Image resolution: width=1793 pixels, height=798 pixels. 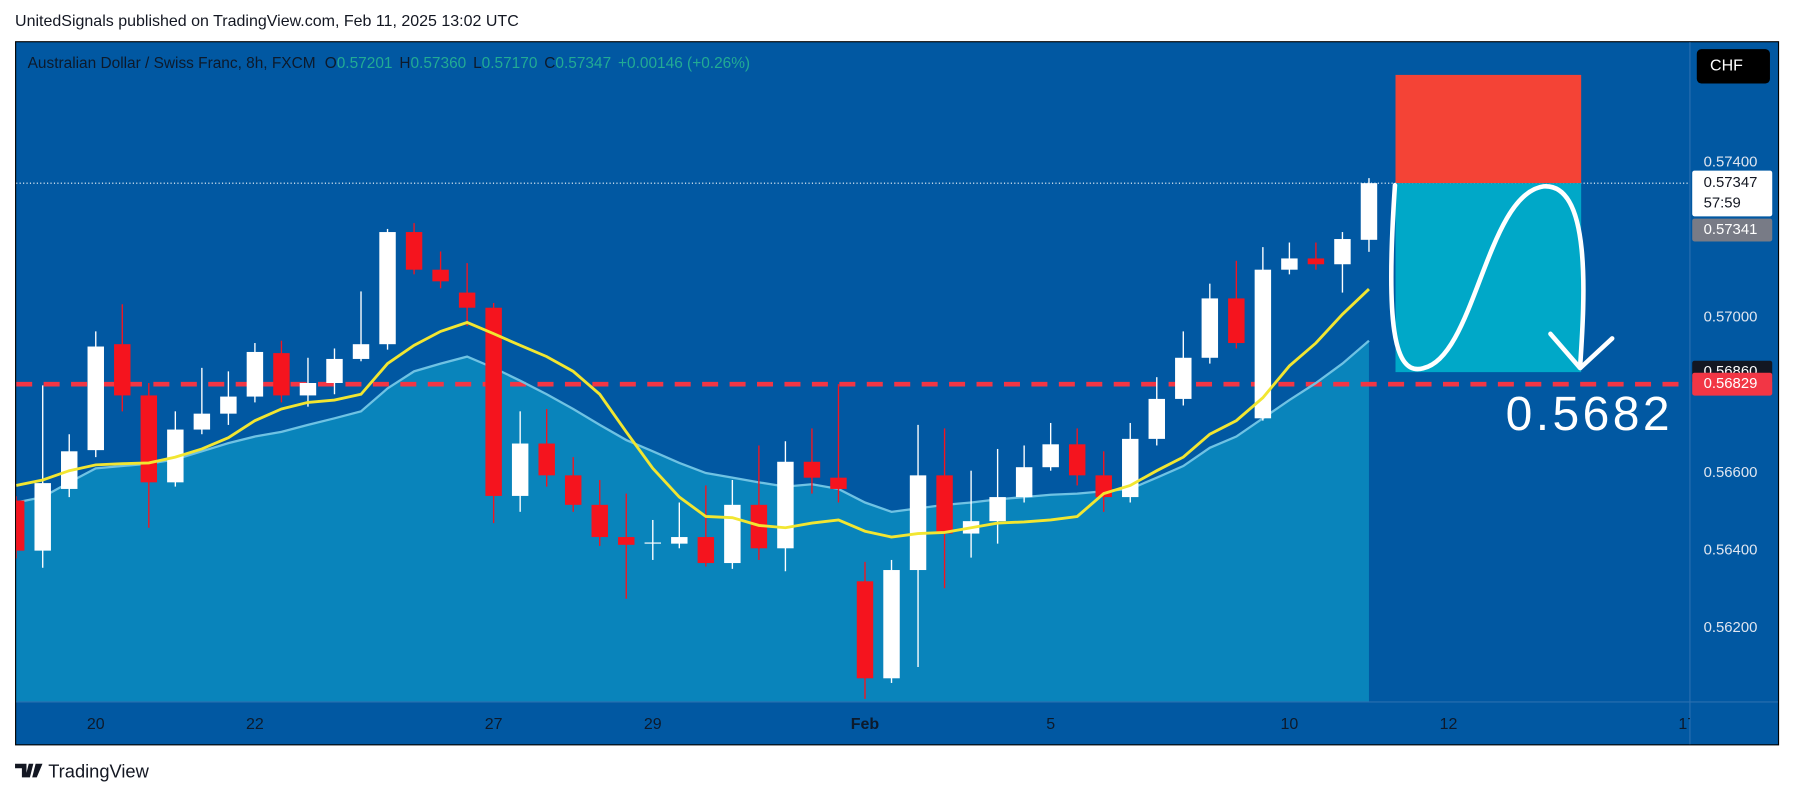 I want to click on tradingview-logo: TradingView, so click(x=82, y=771).